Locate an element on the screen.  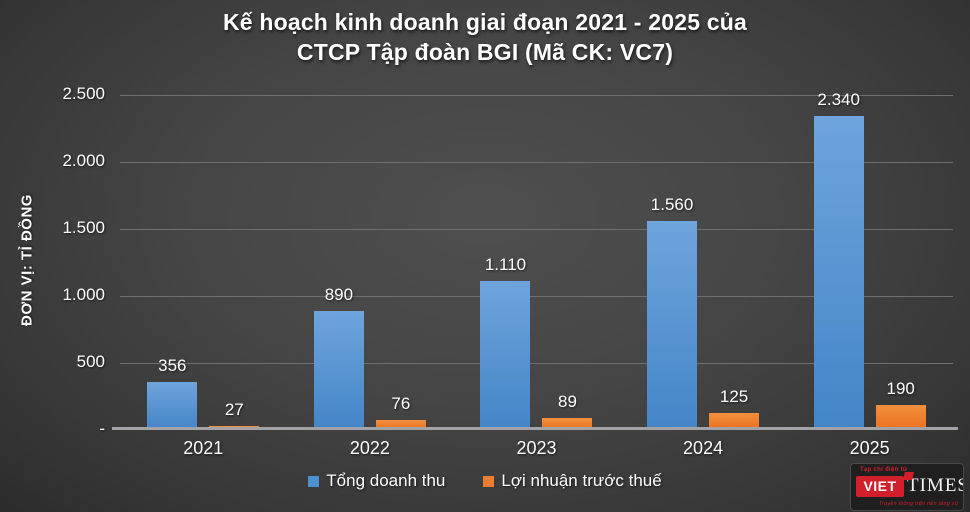
bar-value-label: 190 is located at coordinates (900, 388).